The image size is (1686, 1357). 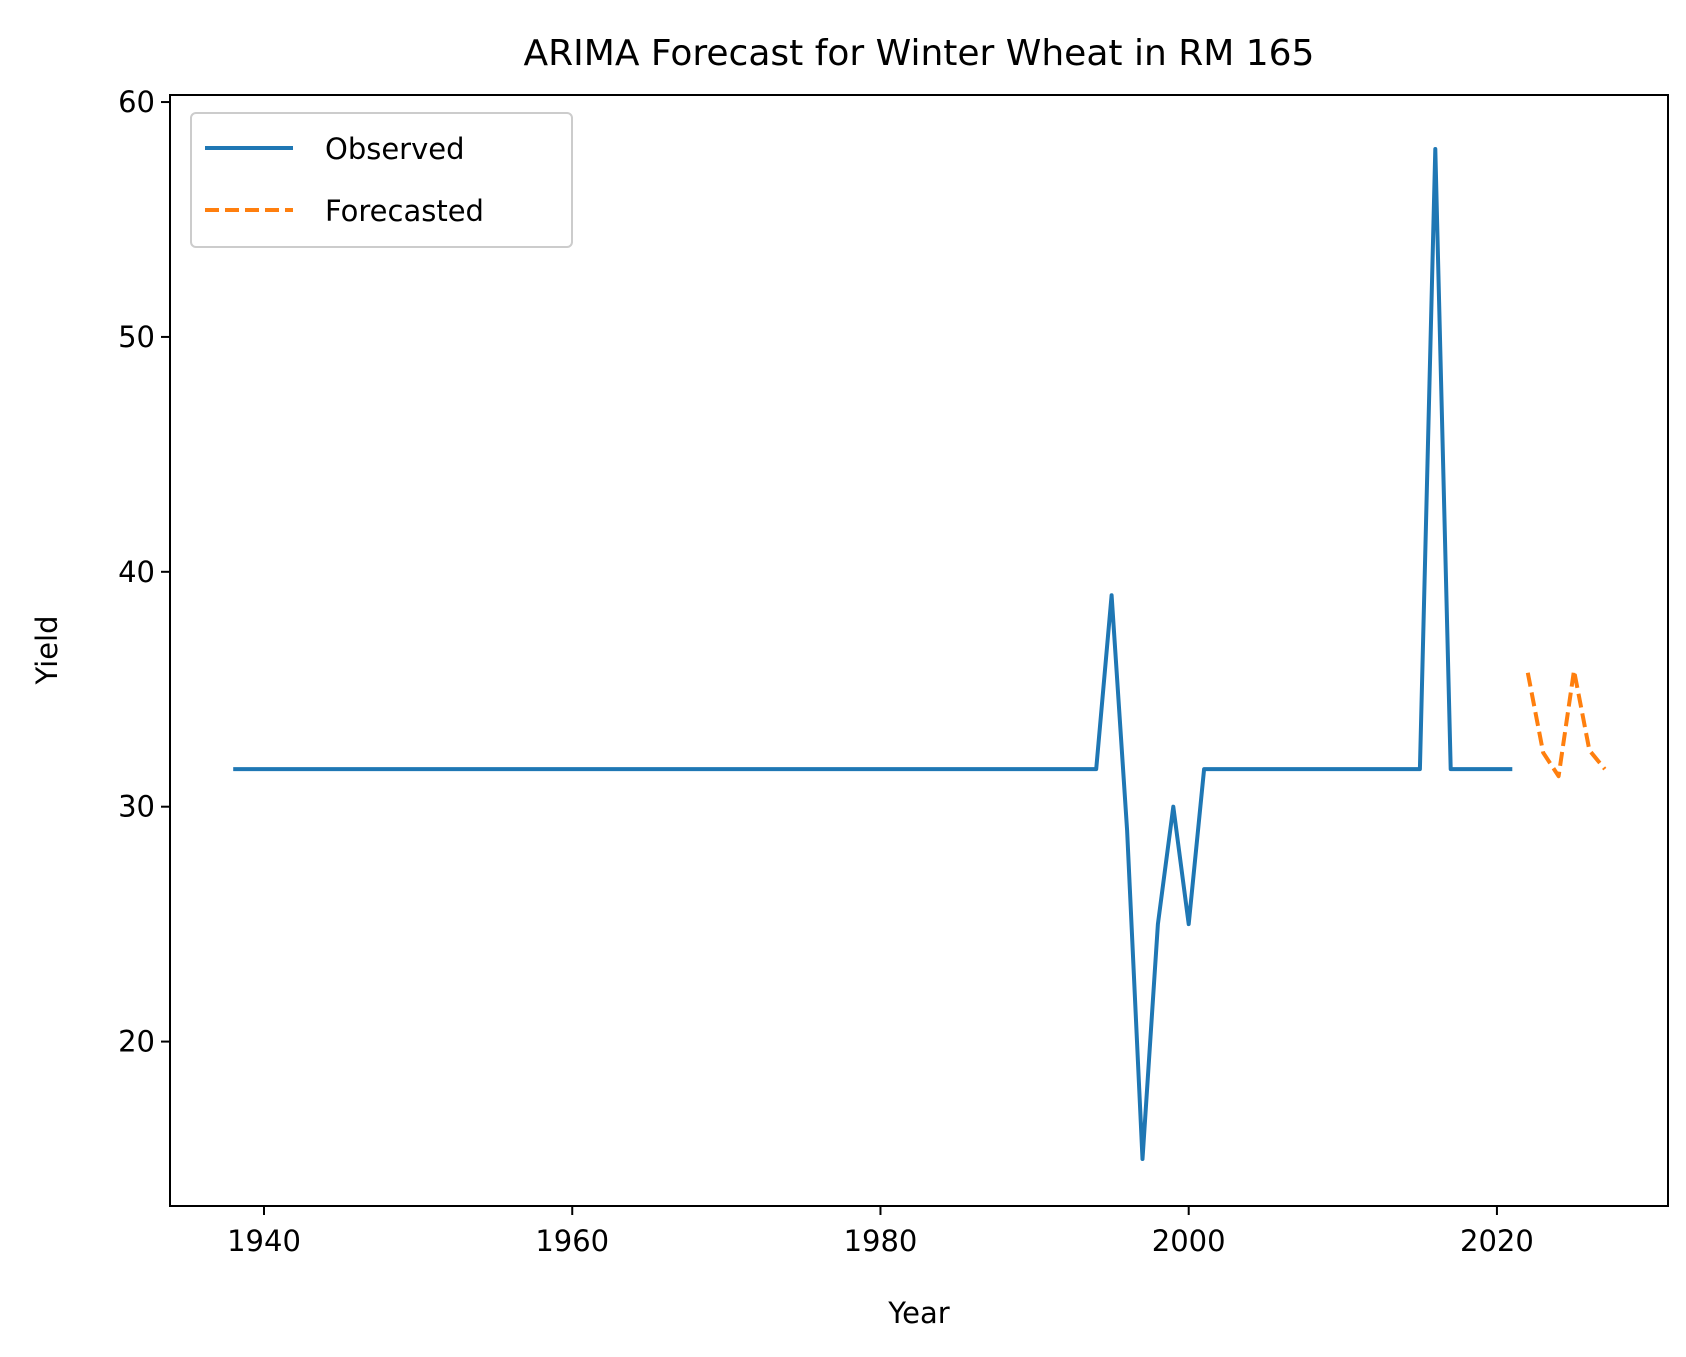 I want to click on y-tick-label: 40, so click(x=136, y=572).